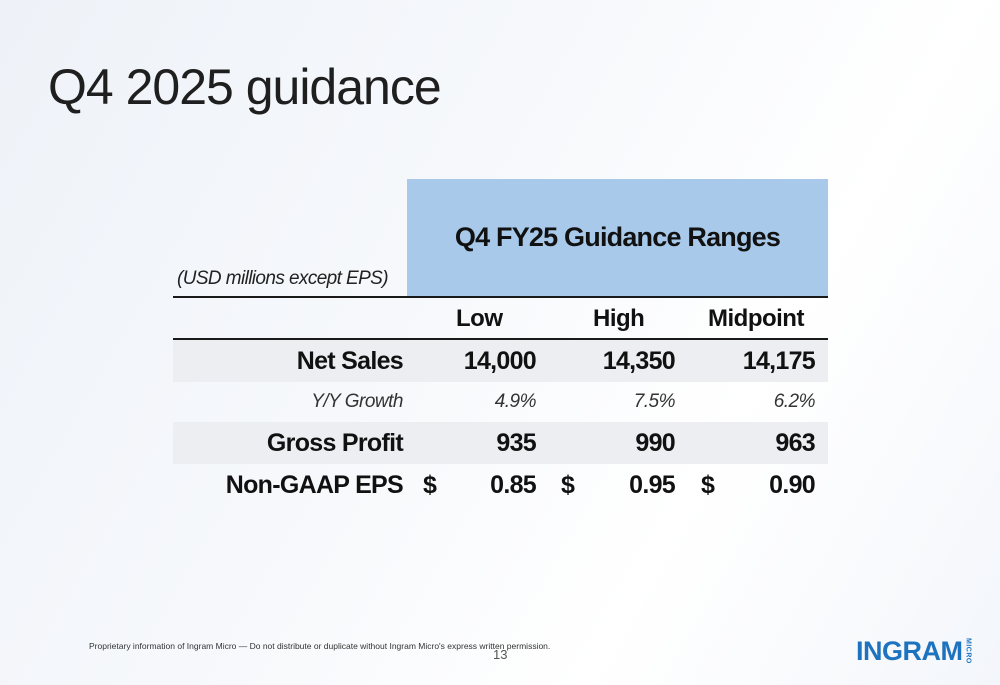  I want to click on column-midpoint: Midpoint, so click(756, 318).